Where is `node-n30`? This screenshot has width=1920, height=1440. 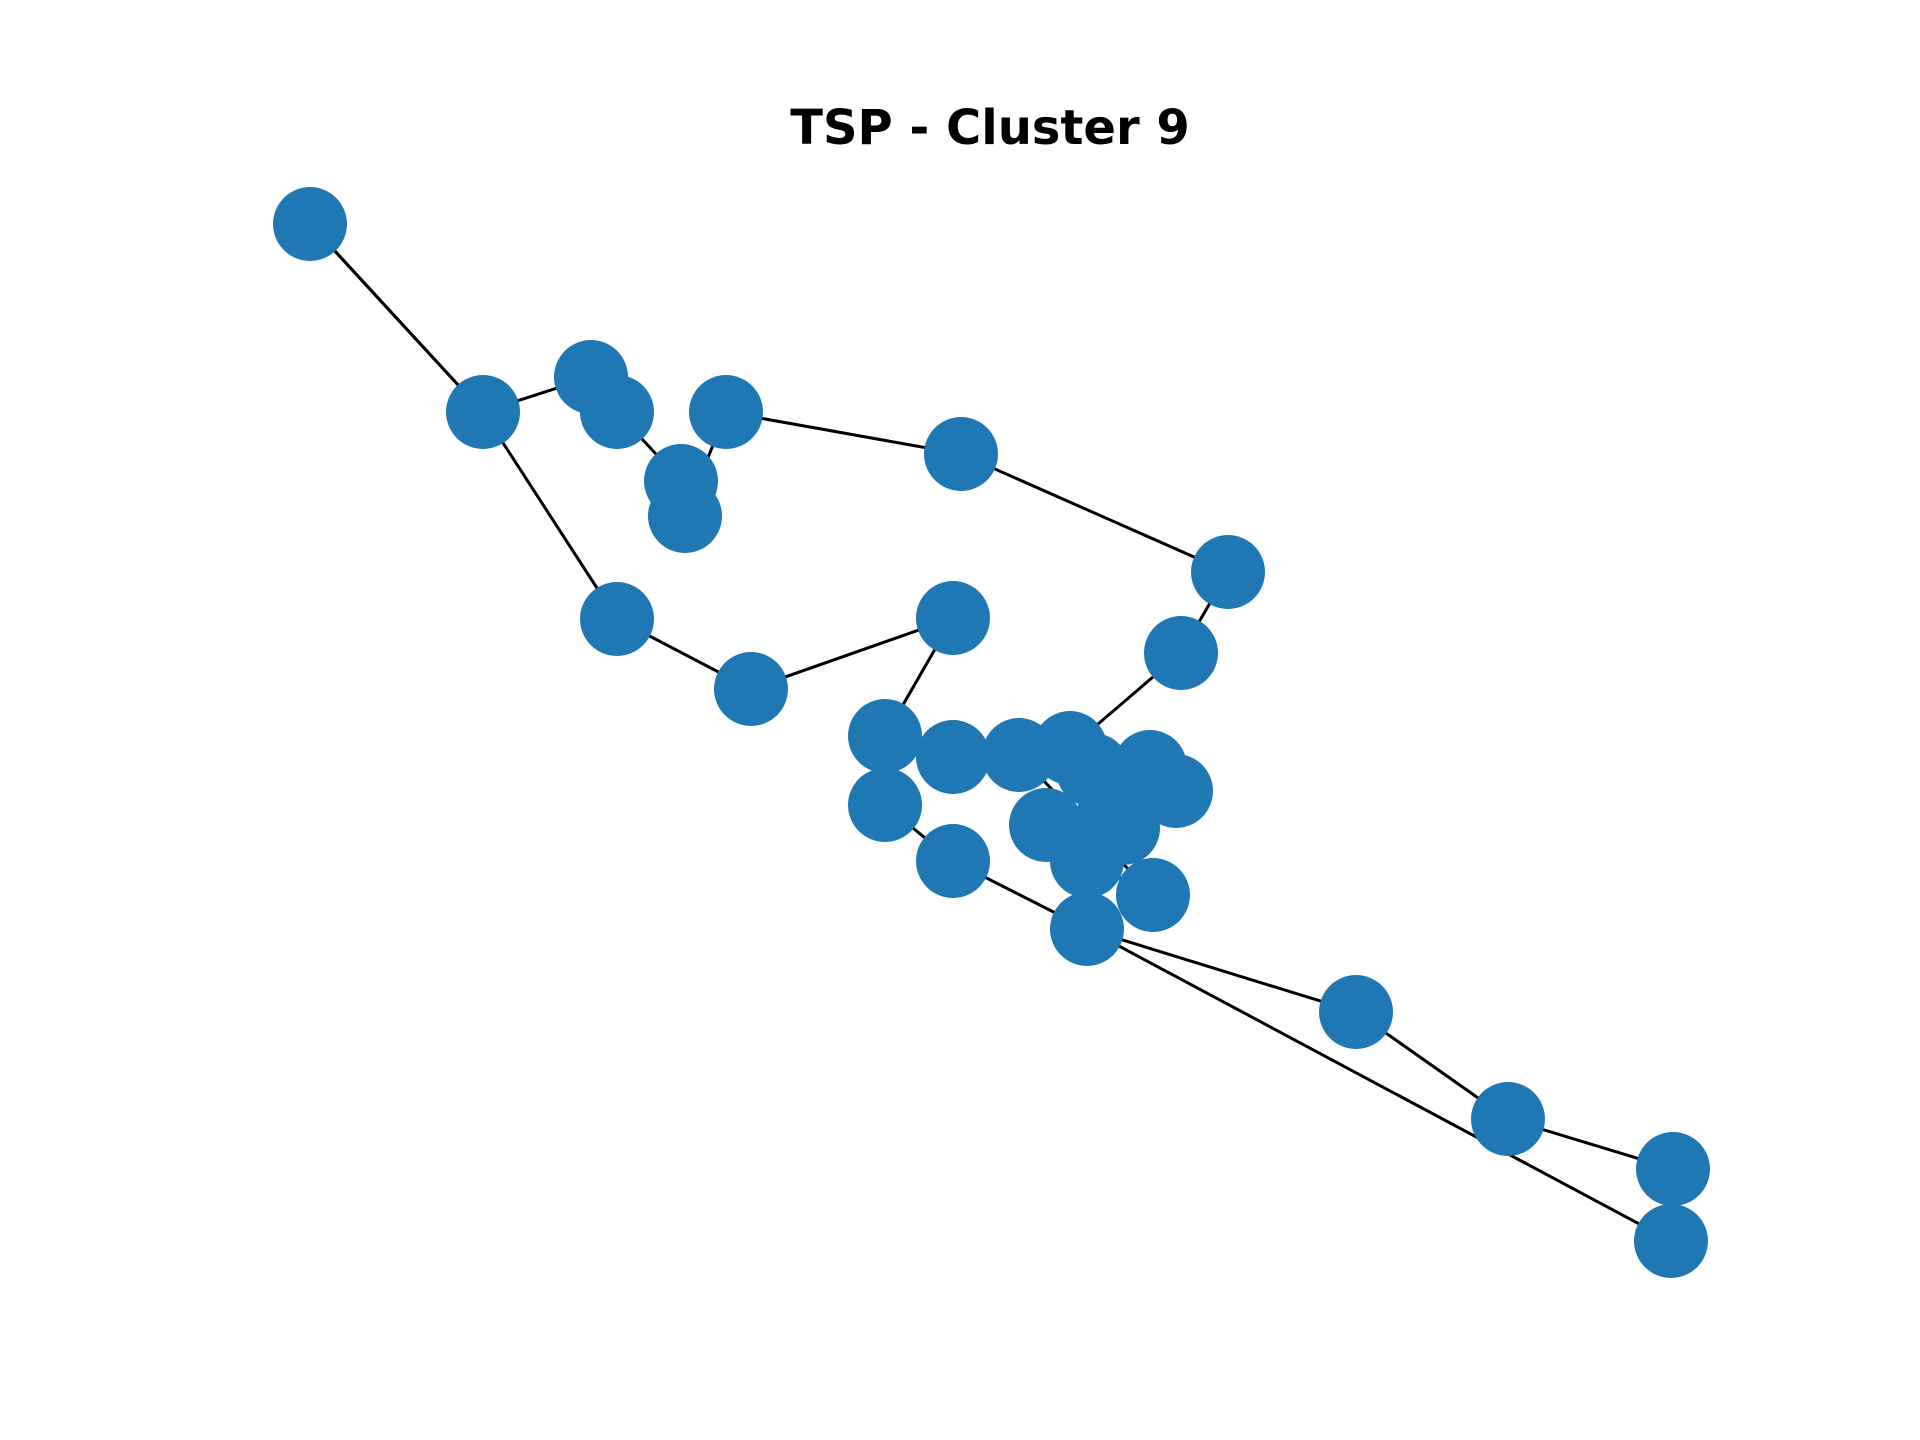
node-n30 is located at coordinates (1508, 1119).